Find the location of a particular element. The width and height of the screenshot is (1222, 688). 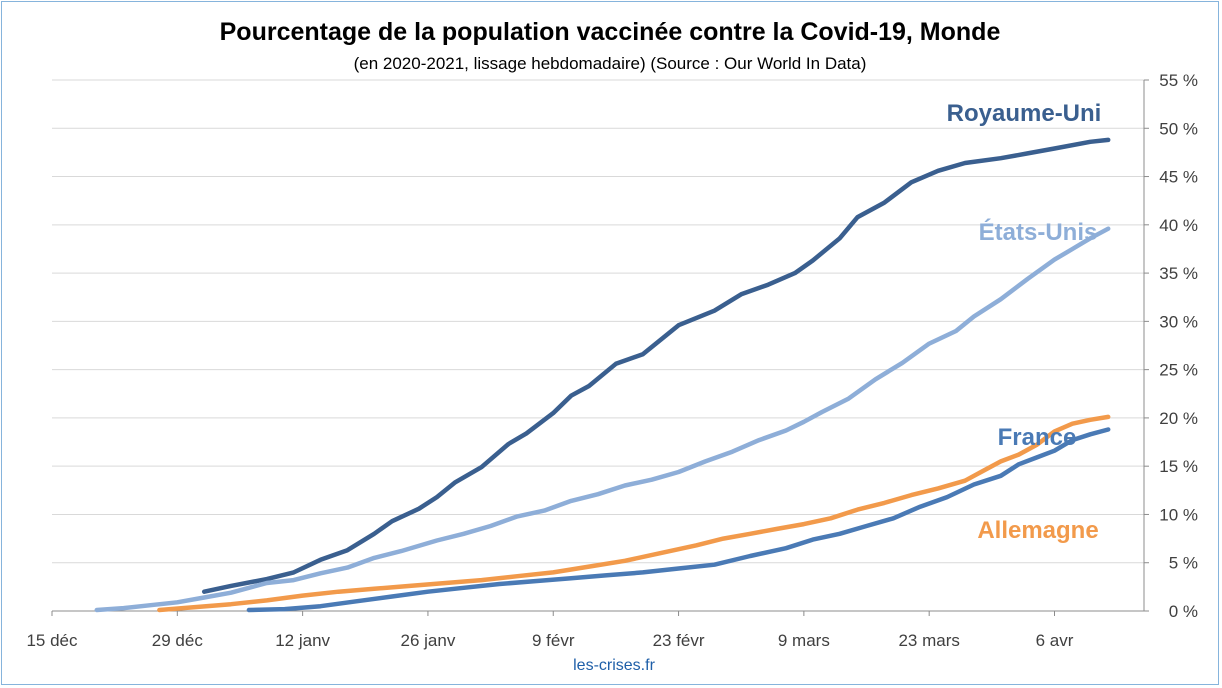

y-tick-label: 10 % is located at coordinates (1178, 514).